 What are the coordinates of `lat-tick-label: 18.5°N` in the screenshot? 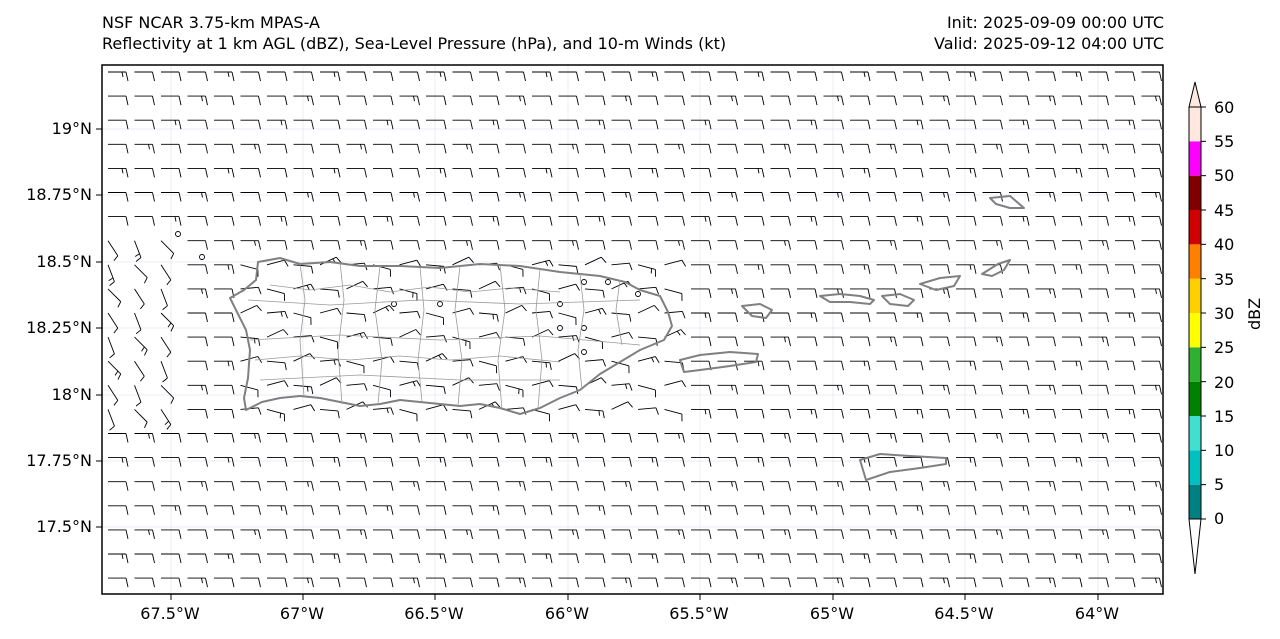 It's located at (64, 261).